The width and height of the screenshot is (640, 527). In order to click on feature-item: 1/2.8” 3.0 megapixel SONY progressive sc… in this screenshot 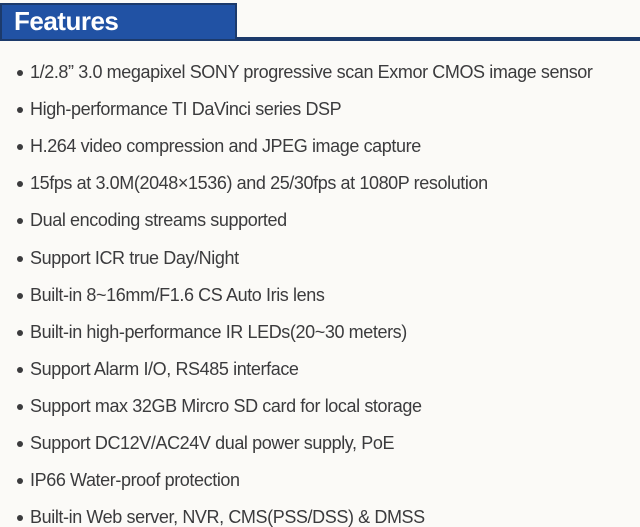, I will do `click(325, 72)`.